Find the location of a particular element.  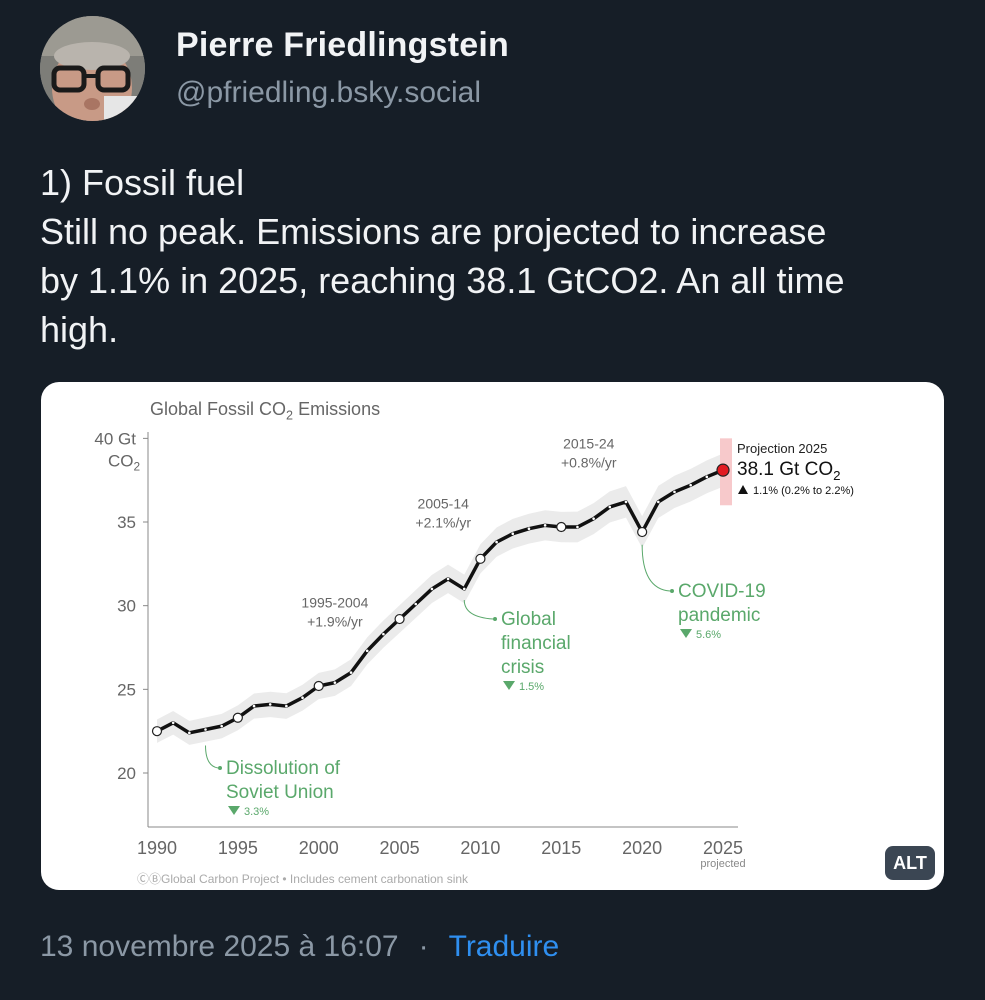

x-tick-label: 2005 is located at coordinates (400, 848).